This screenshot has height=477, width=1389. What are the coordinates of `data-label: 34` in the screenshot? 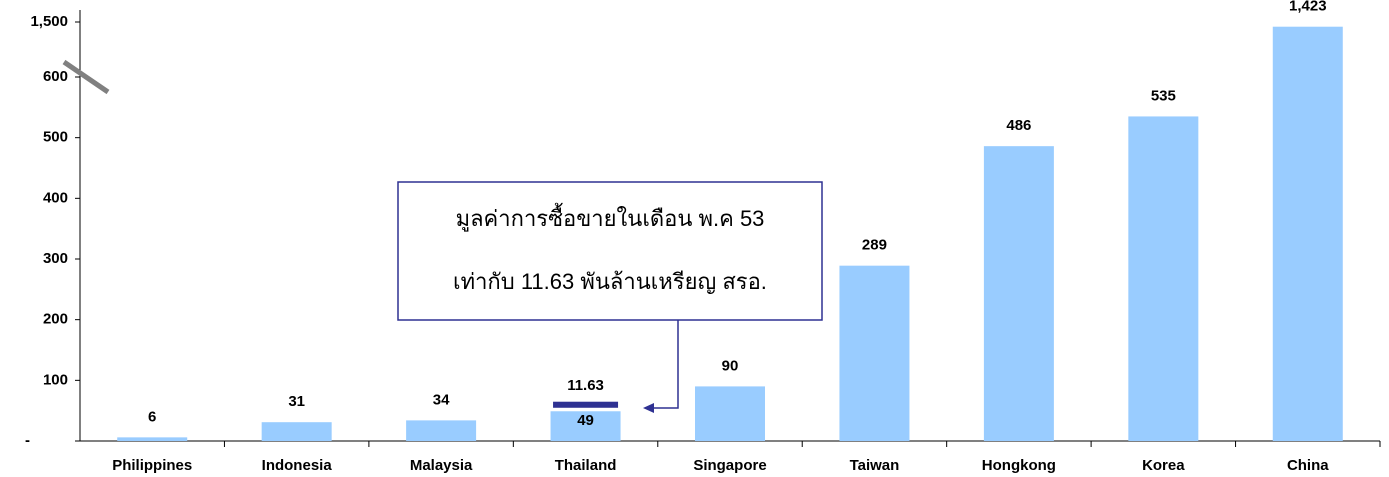 It's located at (441, 399).